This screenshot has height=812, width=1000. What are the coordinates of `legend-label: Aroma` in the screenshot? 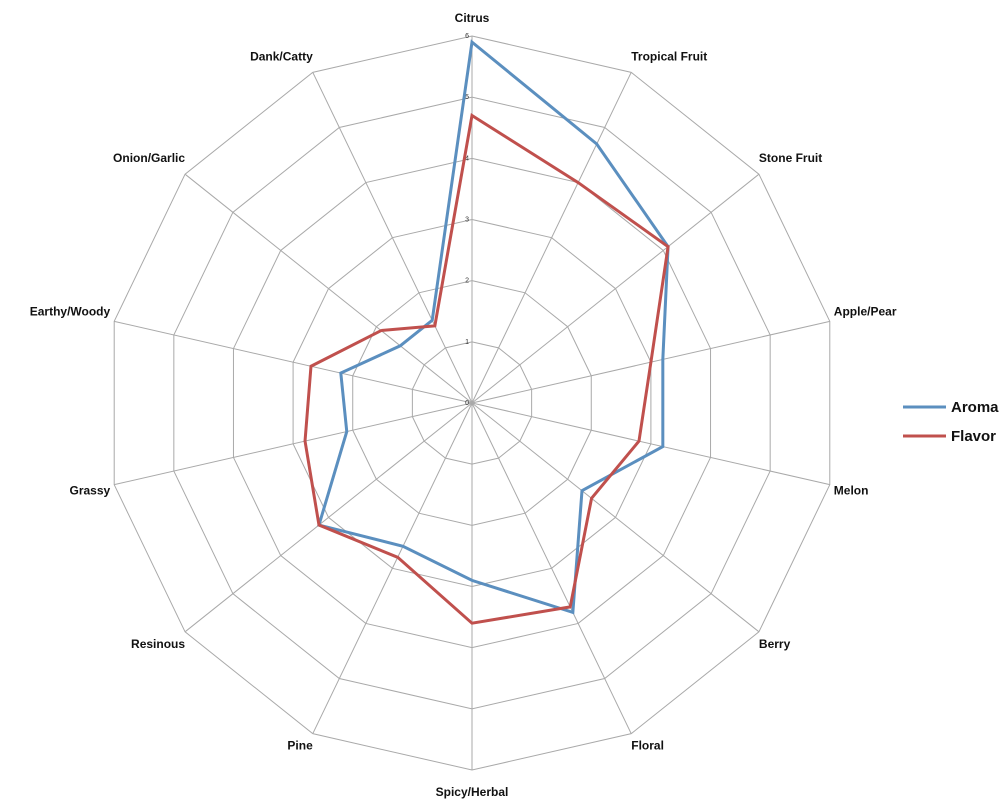 It's located at (975, 407).